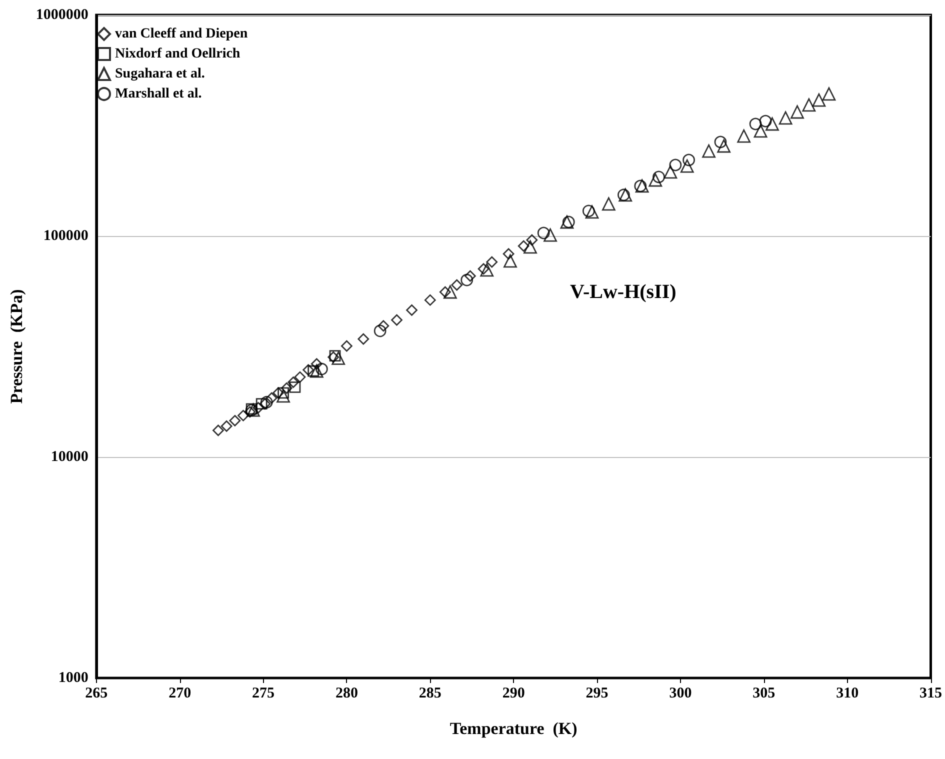 The image size is (945, 759). What do you see at coordinates (597, 694) in the screenshot?
I see `x-tick-label: 295` at bounding box center [597, 694].